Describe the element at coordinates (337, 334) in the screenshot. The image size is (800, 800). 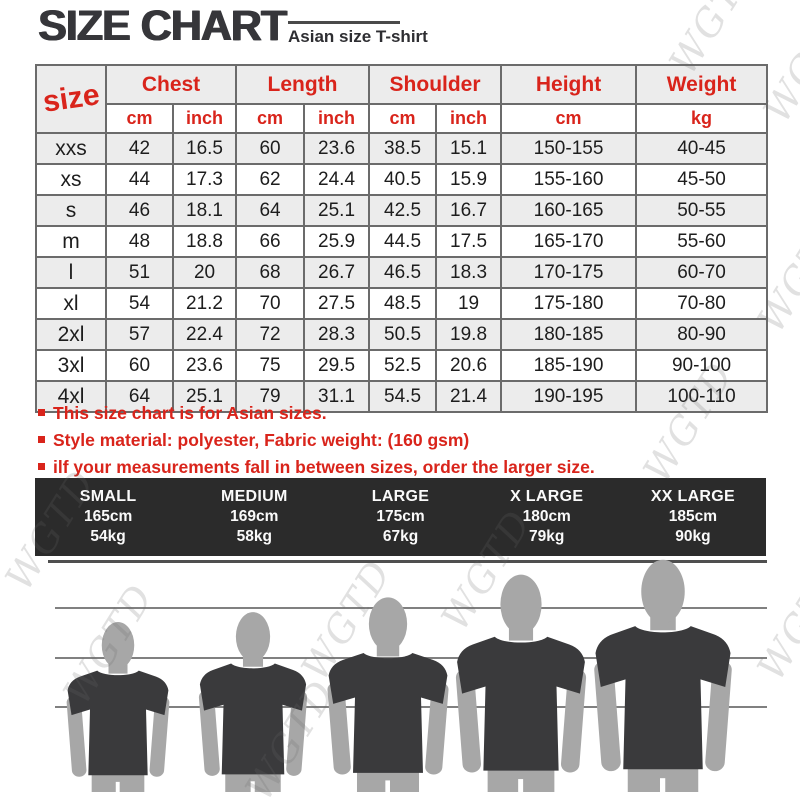
I see `value-cell: 28.3` at that location.